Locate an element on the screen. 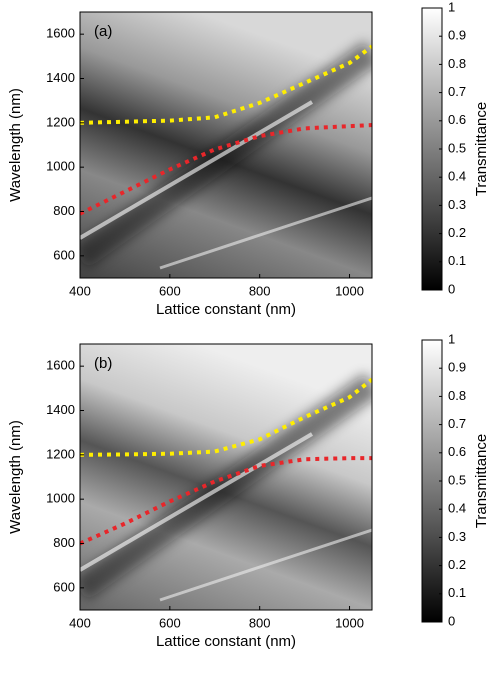 Image resolution: width=495 pixels, height=673 pixels. panel-label: (a) is located at coordinates (103, 31).